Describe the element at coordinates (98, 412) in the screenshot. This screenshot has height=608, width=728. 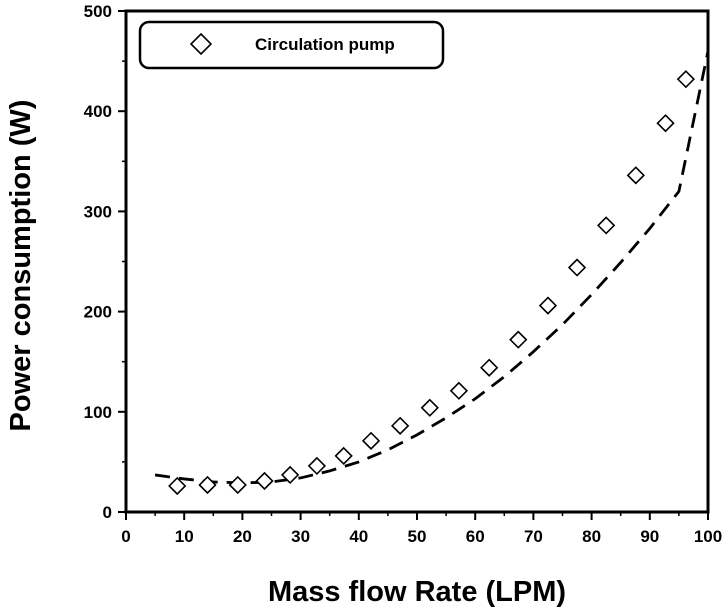
I see `y-tick-label: 100` at that location.